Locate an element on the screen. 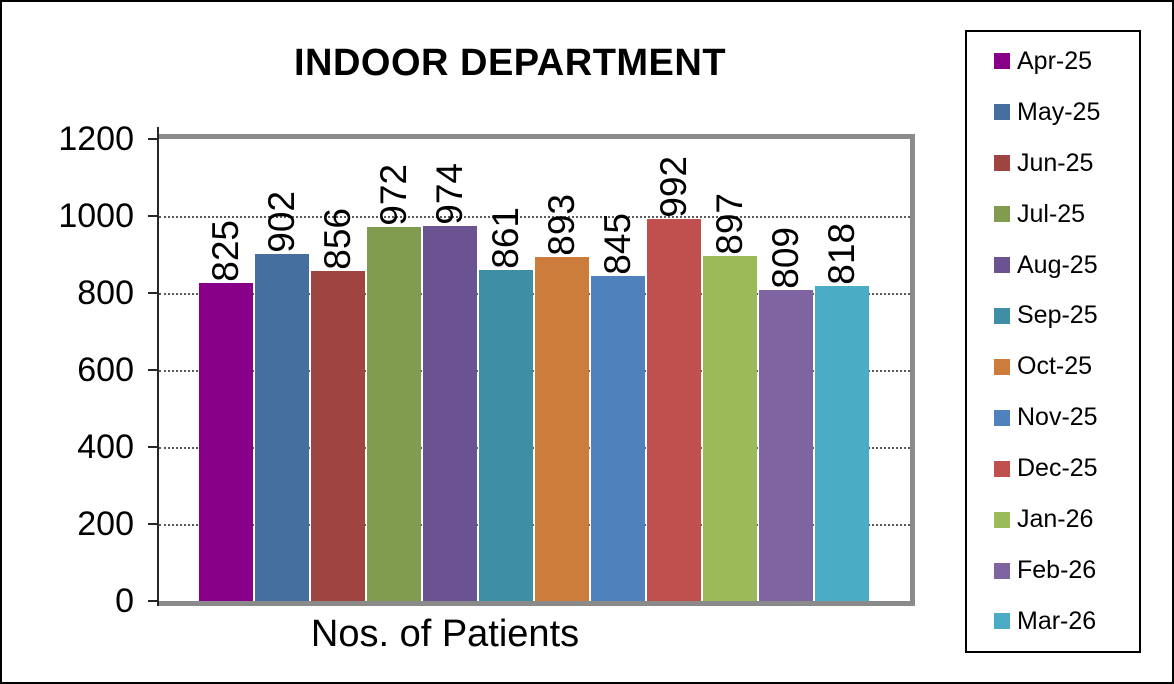 The height and width of the screenshot is (684, 1174). bar-value-text: 902 is located at coordinates (281, 222).